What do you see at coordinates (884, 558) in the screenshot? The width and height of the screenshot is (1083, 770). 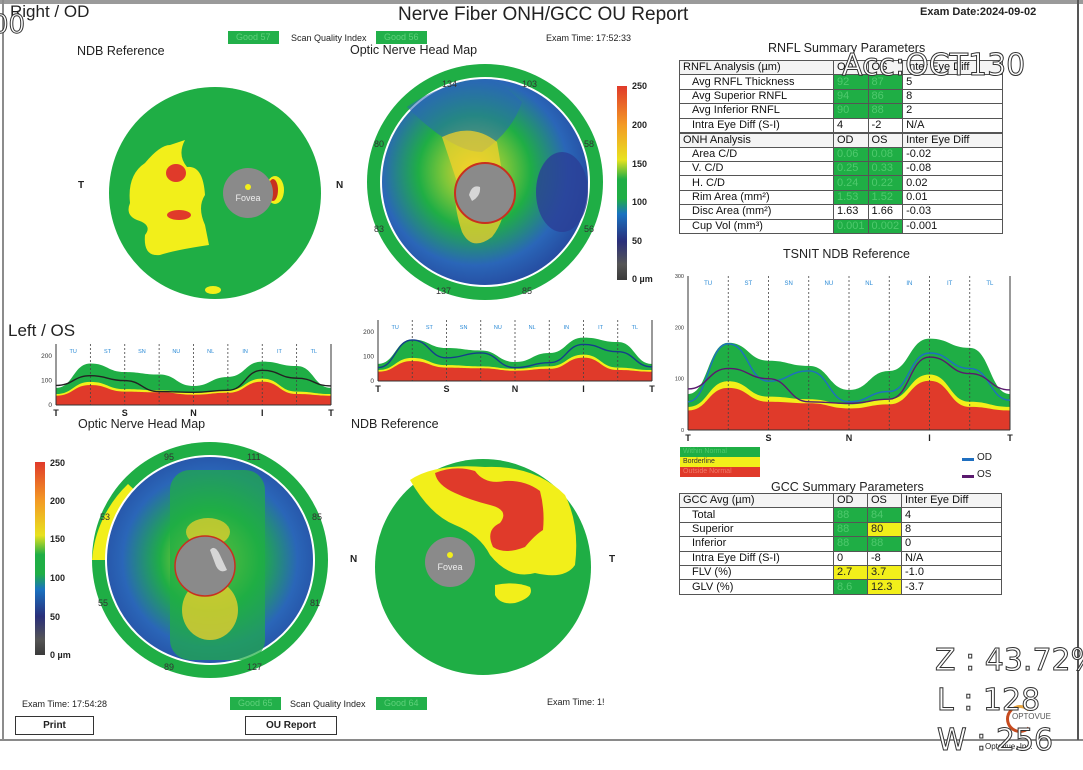 I see `gcc-os-value: -8` at bounding box center [884, 558].